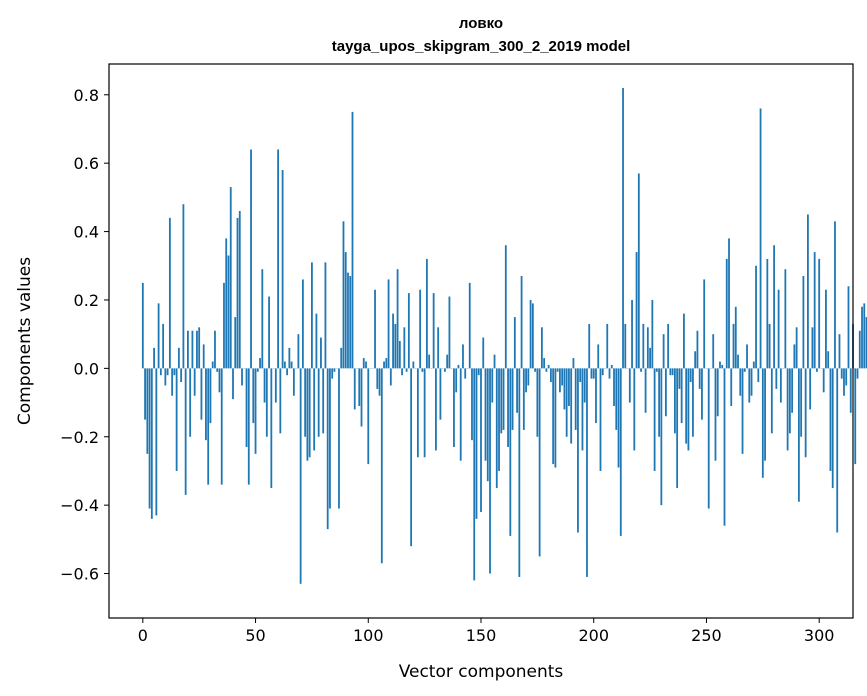  Describe the element at coordinates (481, 46) in the screenshot. I see `chart-subtitle: tayga_upos_skipgram_300_2_2019 model` at that location.